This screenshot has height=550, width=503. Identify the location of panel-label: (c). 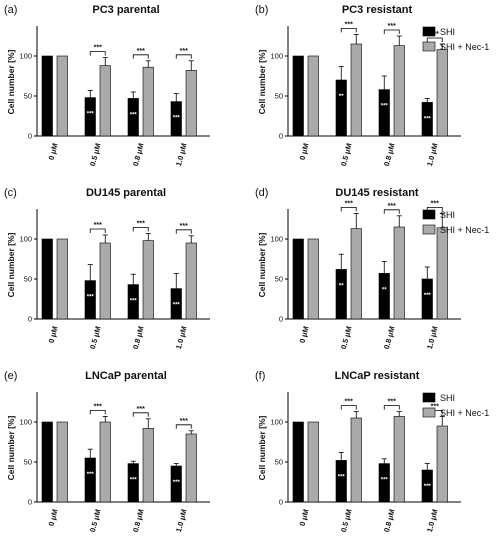
(10, 193).